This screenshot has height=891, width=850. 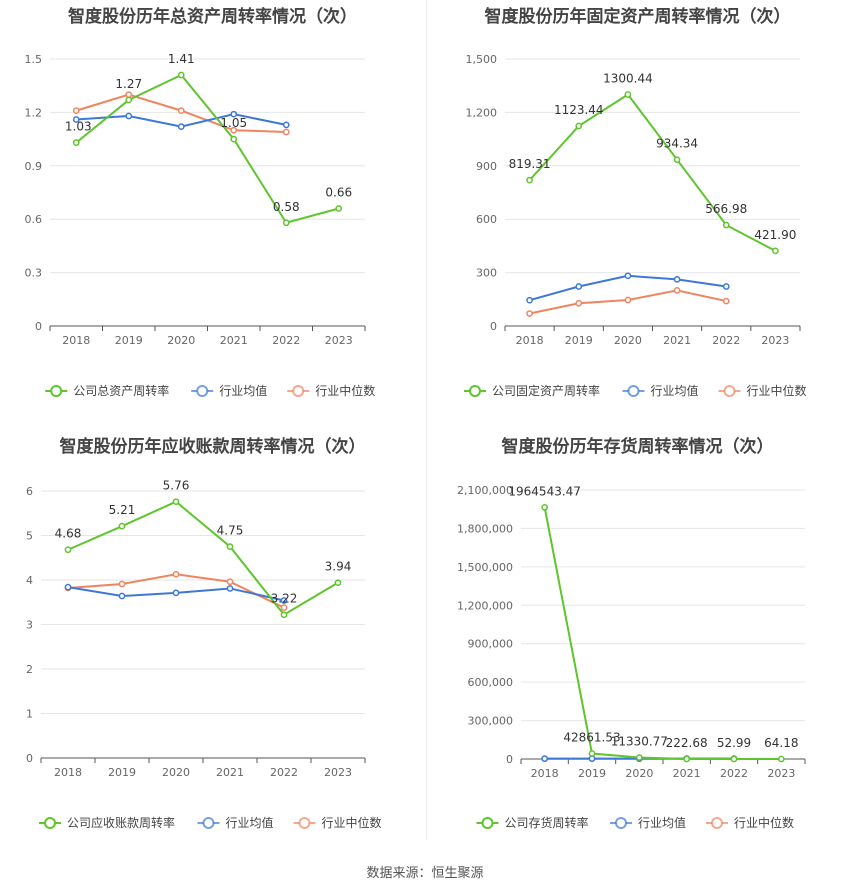 What do you see at coordinates (726, 209) in the screenshot?
I see `data-label: 566.98` at bounding box center [726, 209].